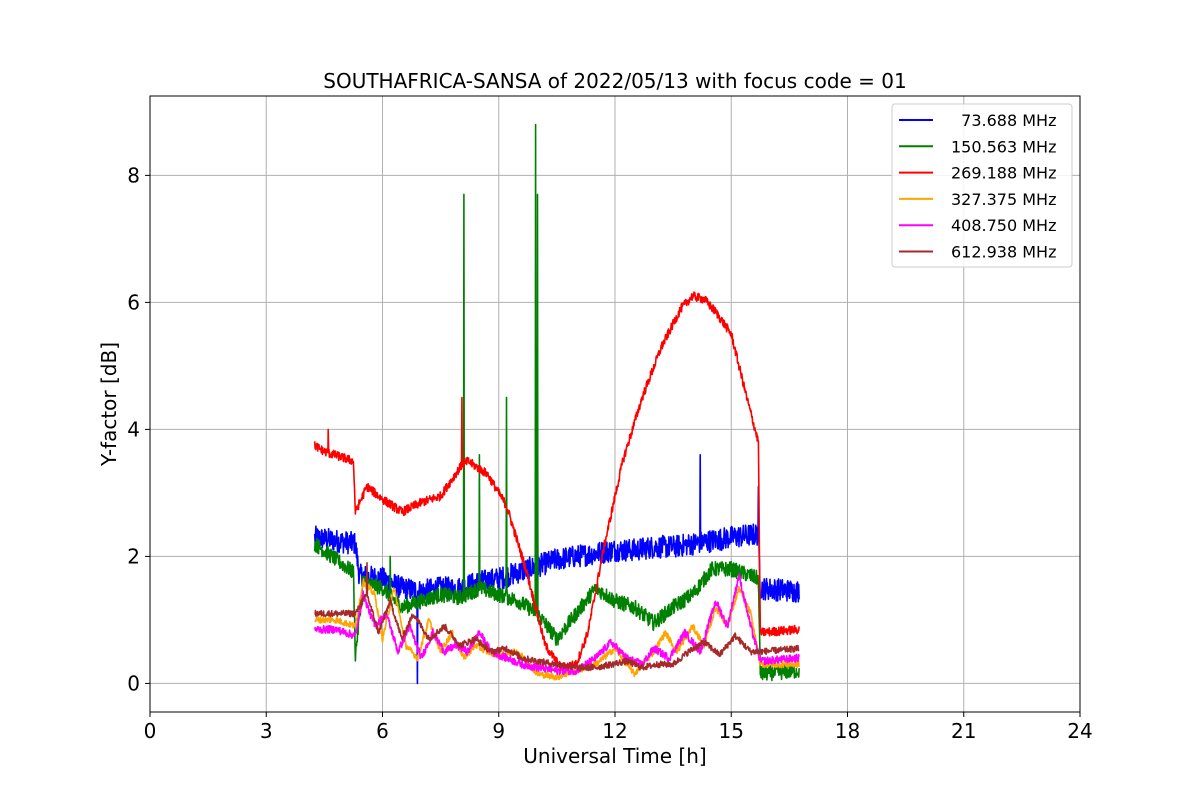 The height and width of the screenshot is (800, 1200). What do you see at coordinates (963, 731) in the screenshot?
I see `x-tick-label: 21` at bounding box center [963, 731].